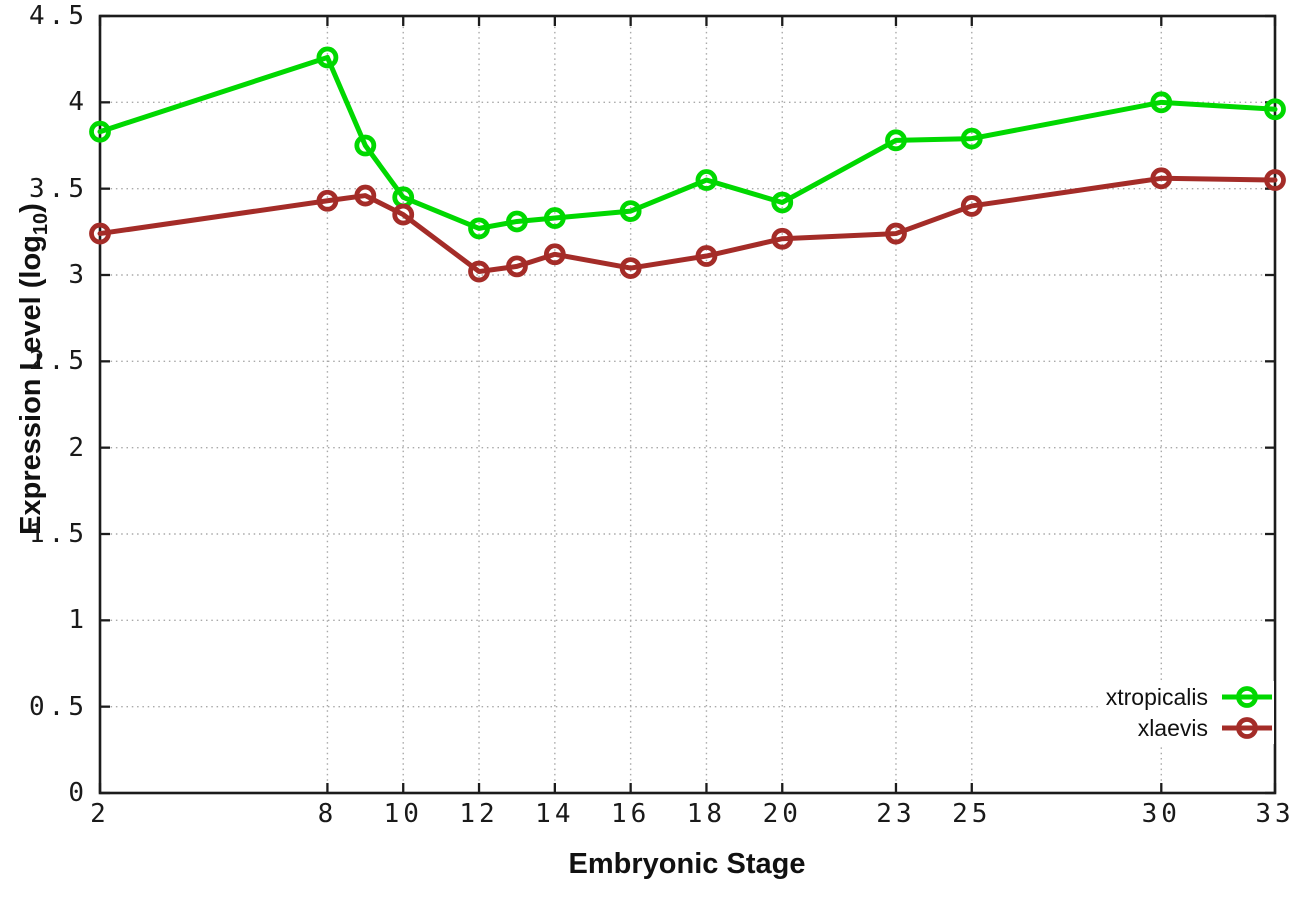 This screenshot has height=907, width=1296. I want to click on legend-marker-xtropicalis, so click(1247, 697).